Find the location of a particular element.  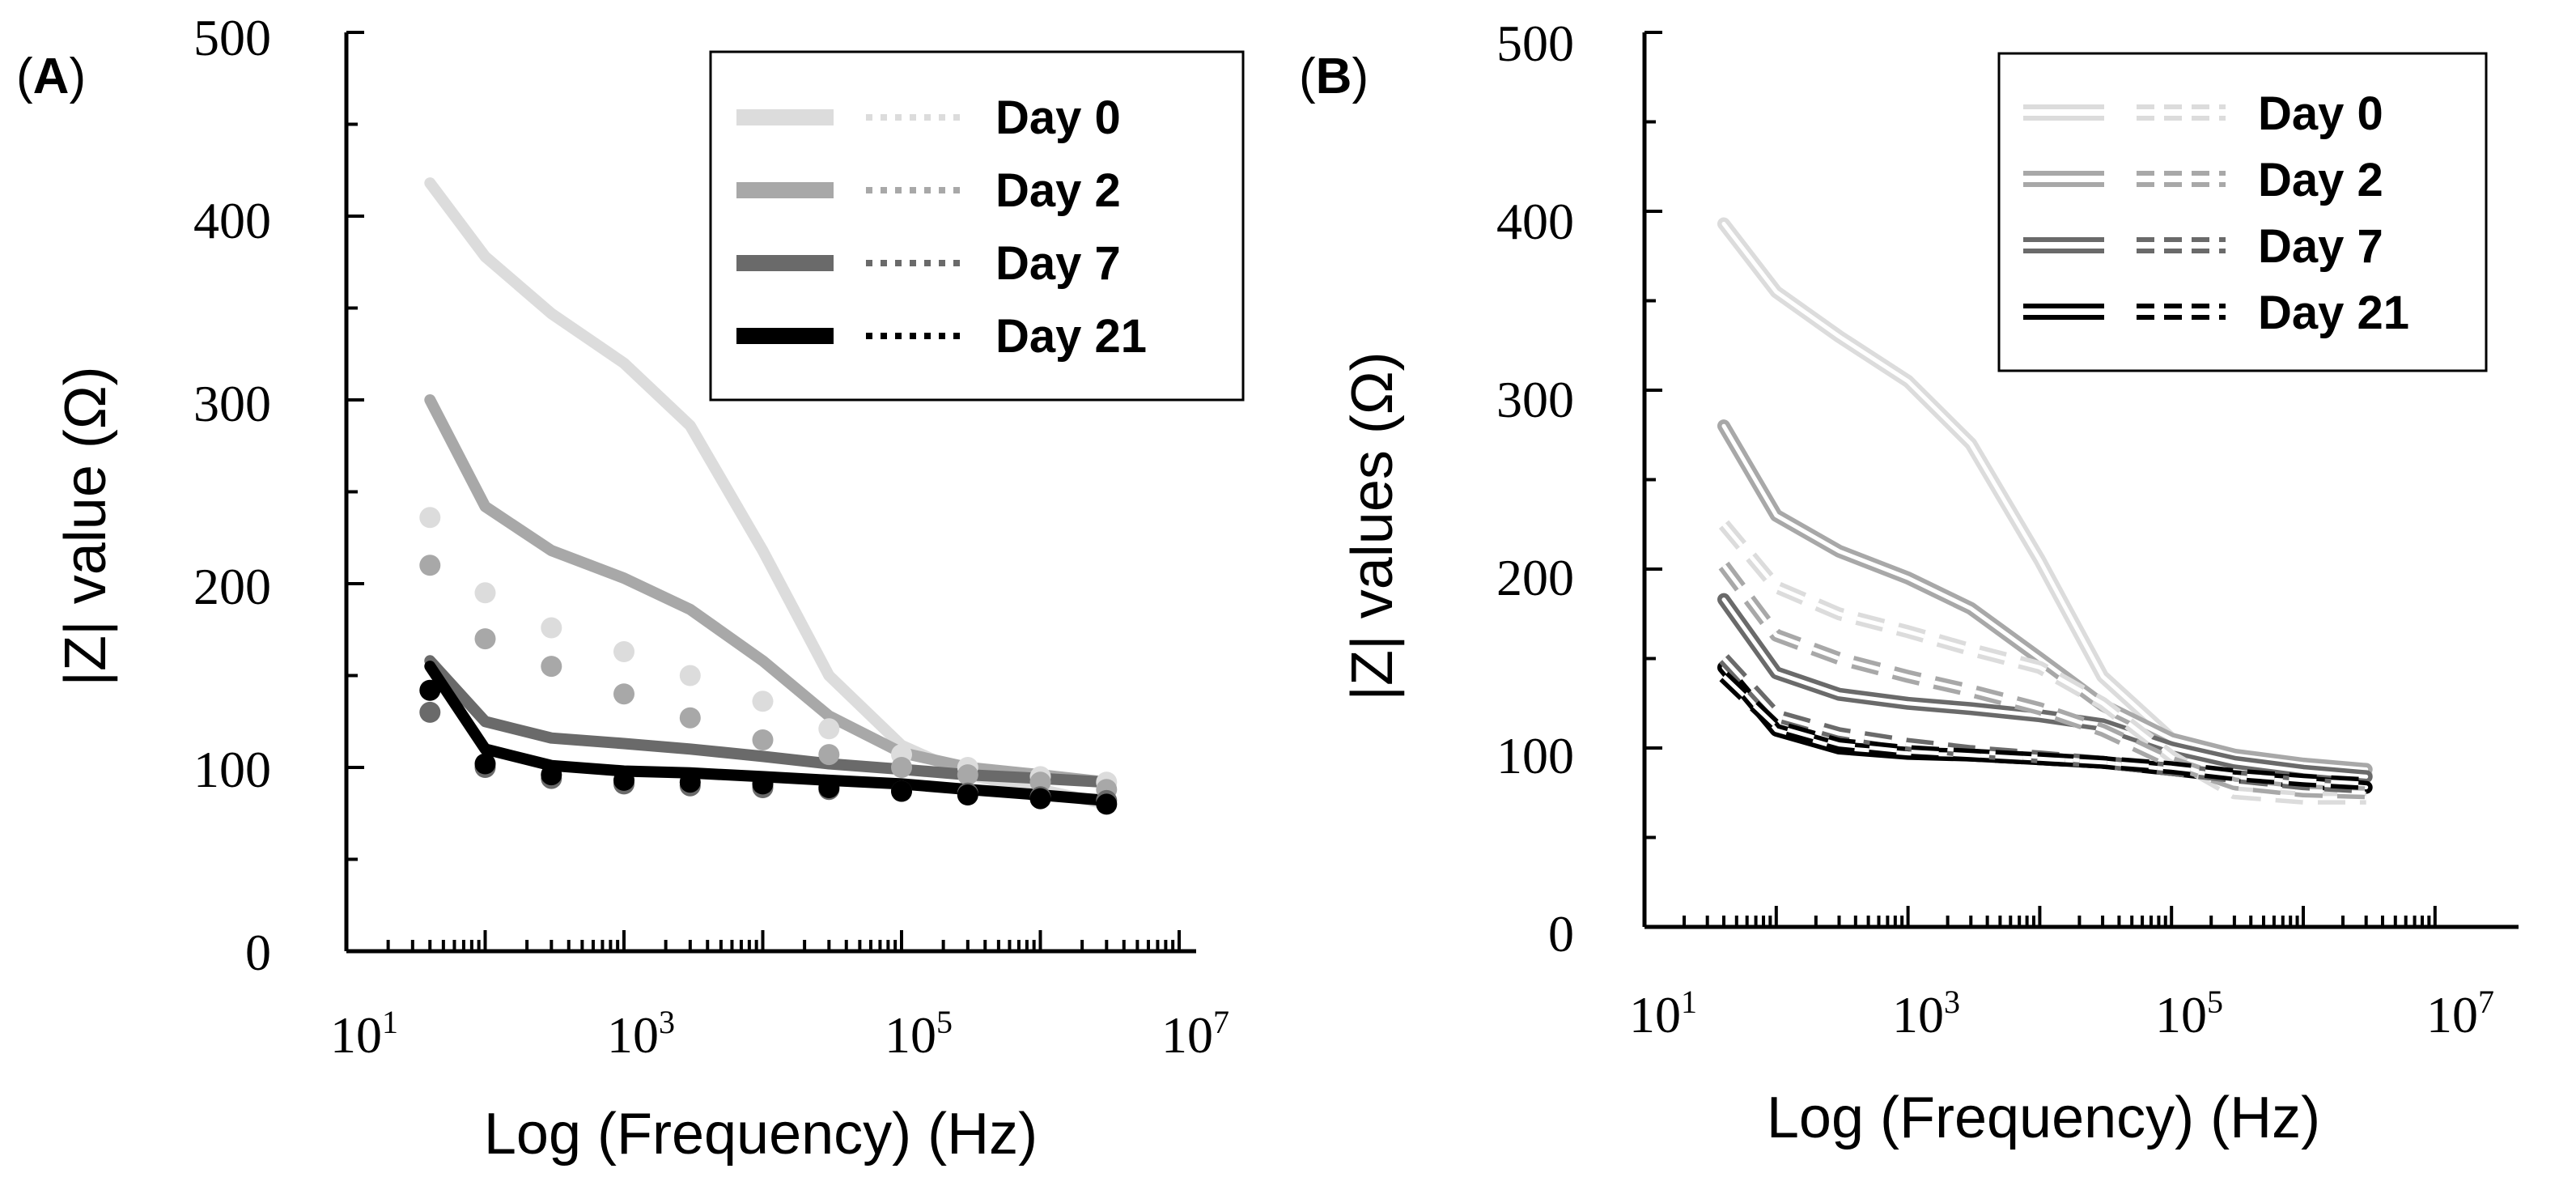

y-tick-label: 500 is located at coordinates (1535, 43).